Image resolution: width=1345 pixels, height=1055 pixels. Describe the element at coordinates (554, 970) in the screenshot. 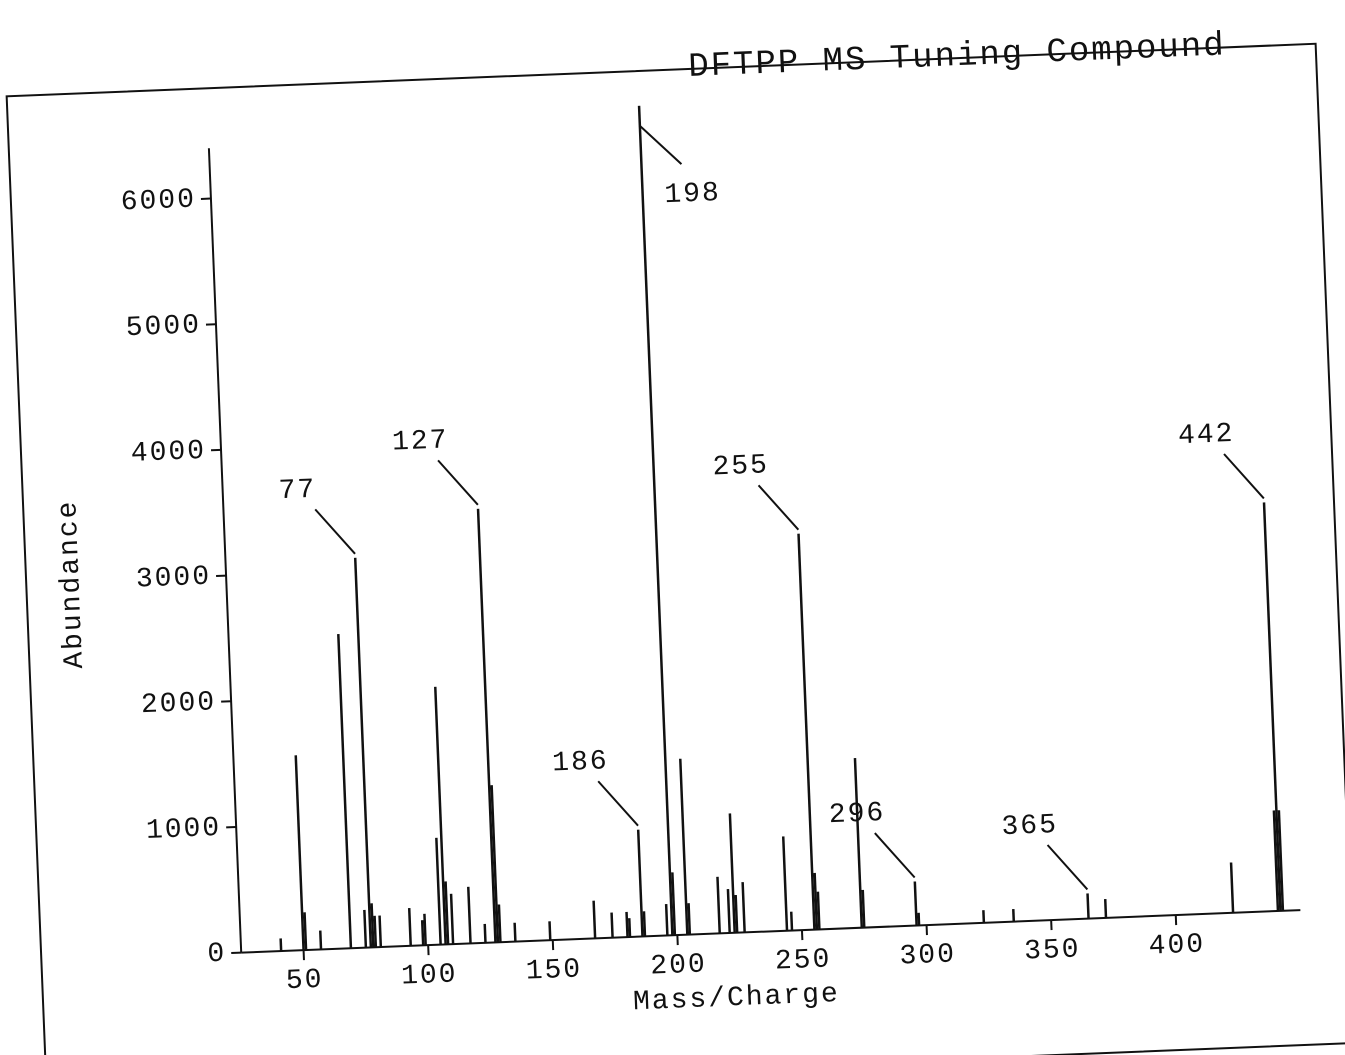

I see `x-tick-label: 150` at that location.